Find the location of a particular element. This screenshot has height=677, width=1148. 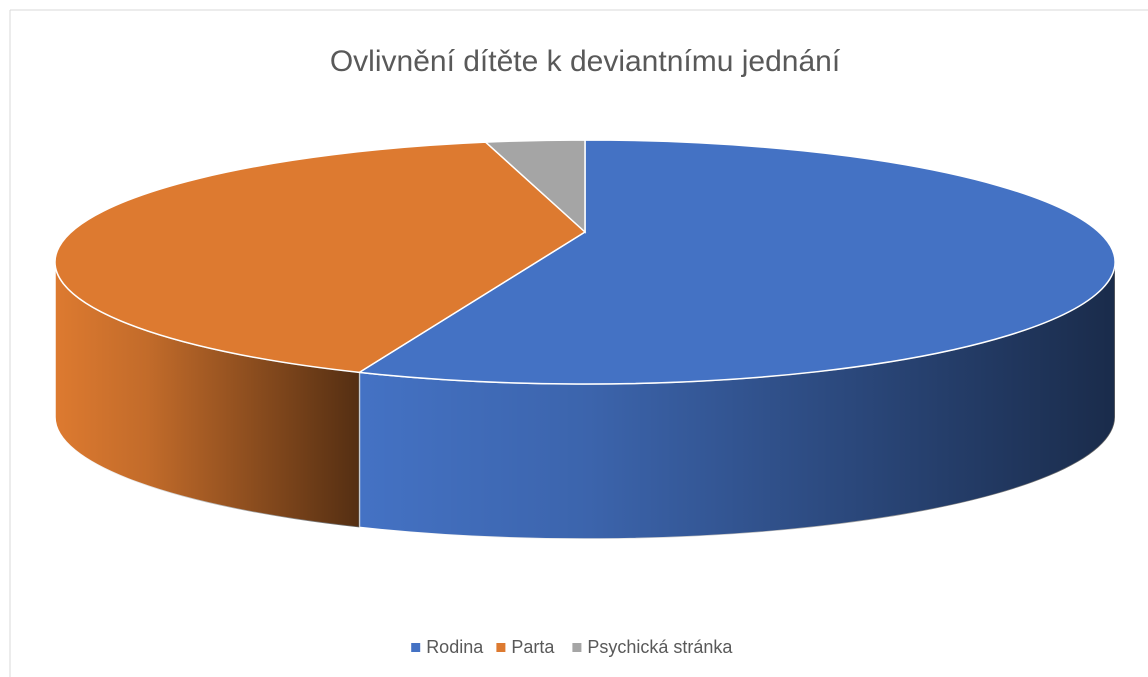

legend-label: Psychická stránka is located at coordinates (660, 647).